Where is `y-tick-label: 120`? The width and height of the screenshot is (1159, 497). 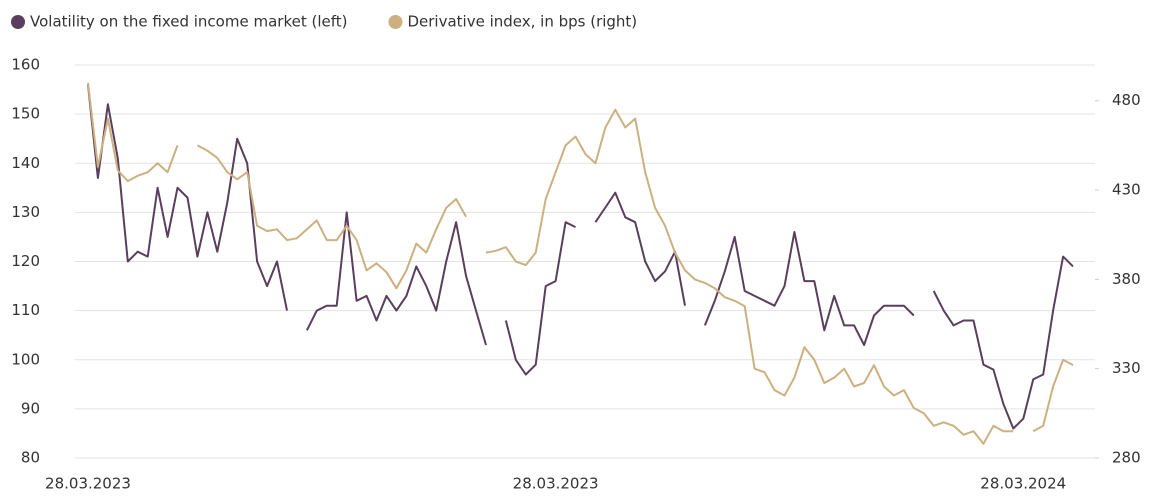 y-tick-label: 120 is located at coordinates (25, 261).